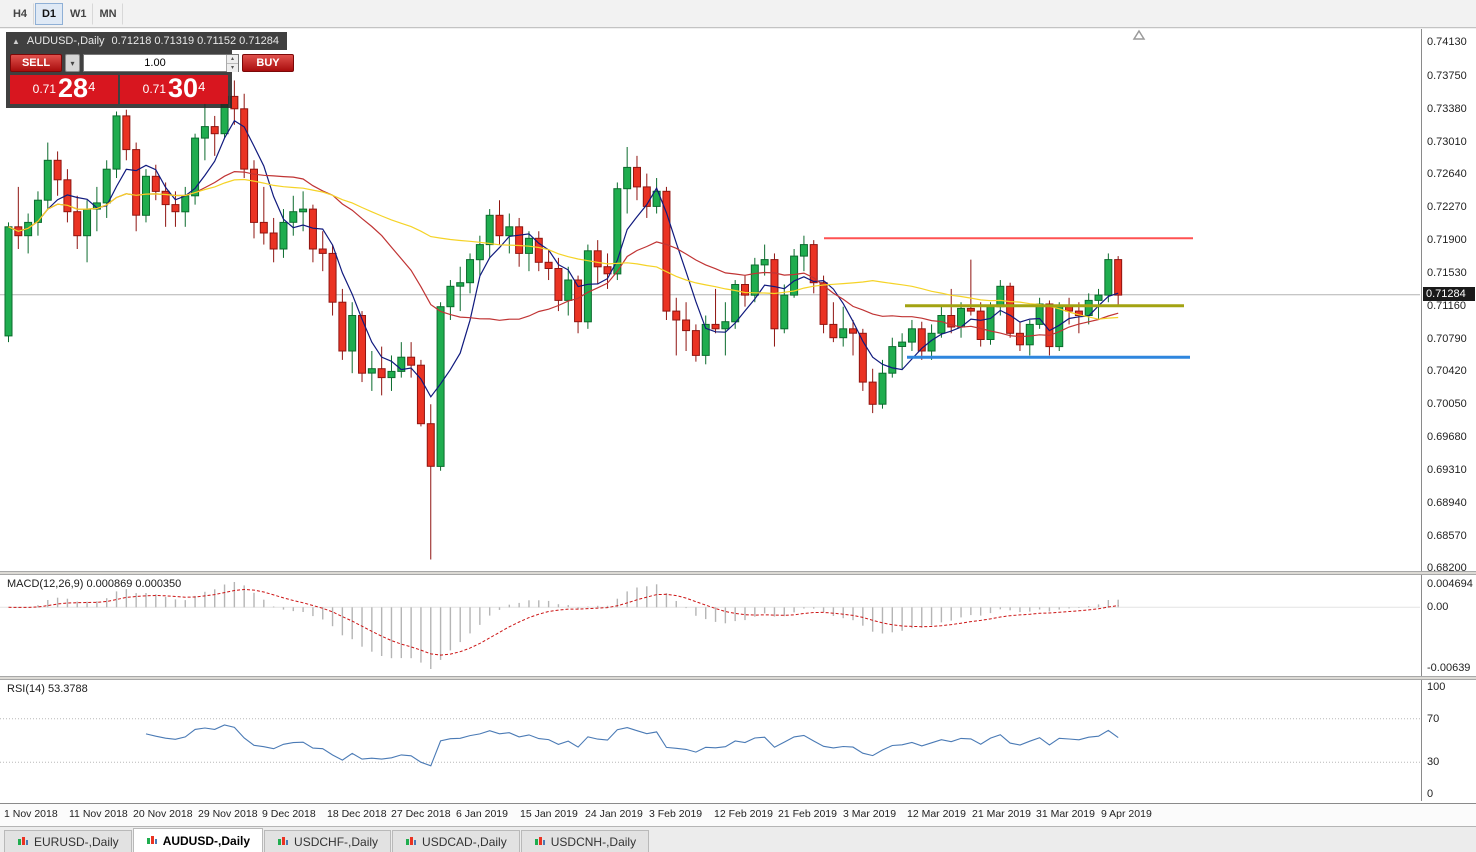 The height and width of the screenshot is (852, 1476). I want to click on price-axis-label: 0.68200, so click(1447, 566).